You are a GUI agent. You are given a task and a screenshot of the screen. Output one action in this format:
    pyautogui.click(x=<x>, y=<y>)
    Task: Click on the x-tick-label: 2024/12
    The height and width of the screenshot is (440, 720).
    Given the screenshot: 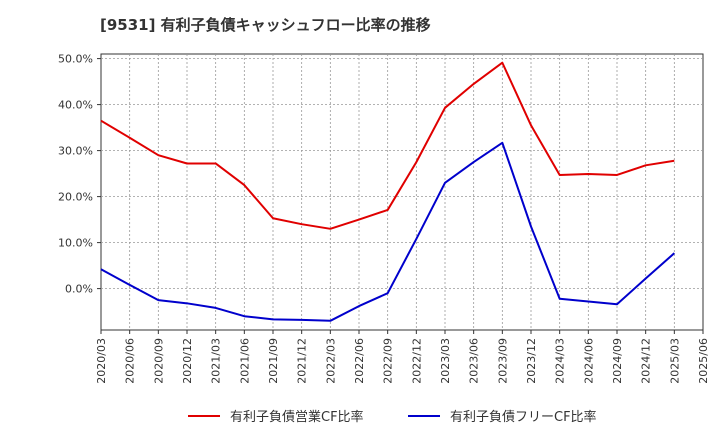 What is the action you would take?
    pyautogui.click(x=646, y=361)
    